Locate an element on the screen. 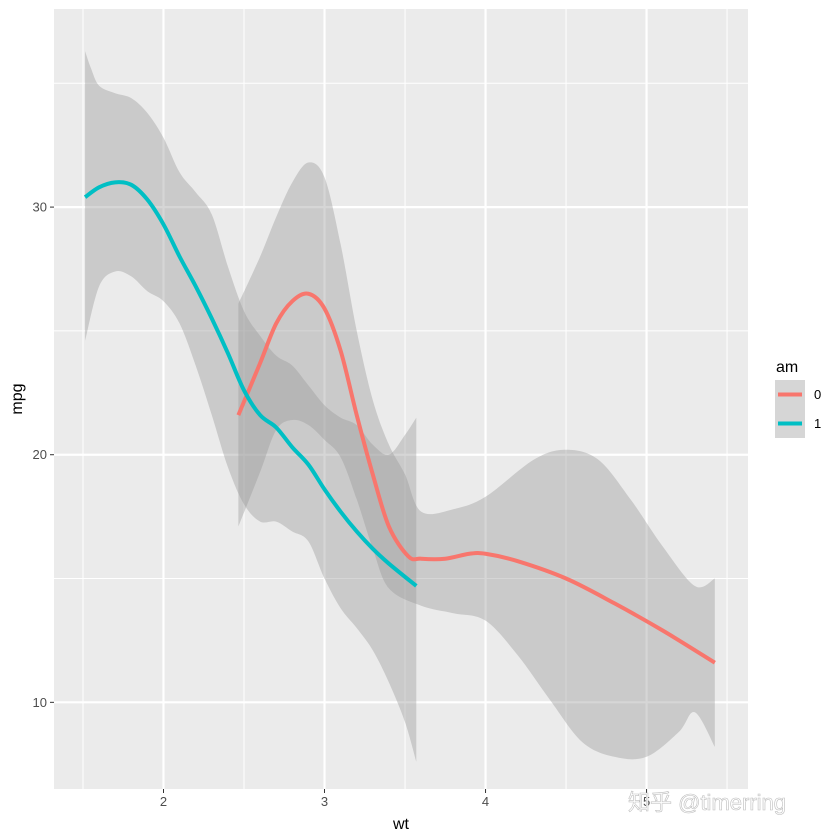  watermark-text: 知乎 @timerring is located at coordinates (707, 802).